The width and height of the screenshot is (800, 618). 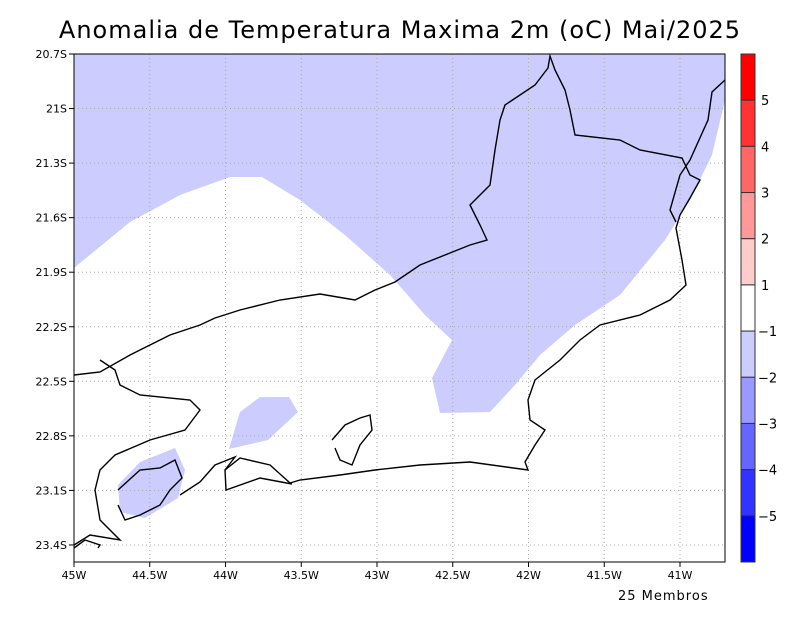 What do you see at coordinates (352, 440) in the screenshot?
I see `coastline-bays` at bounding box center [352, 440].